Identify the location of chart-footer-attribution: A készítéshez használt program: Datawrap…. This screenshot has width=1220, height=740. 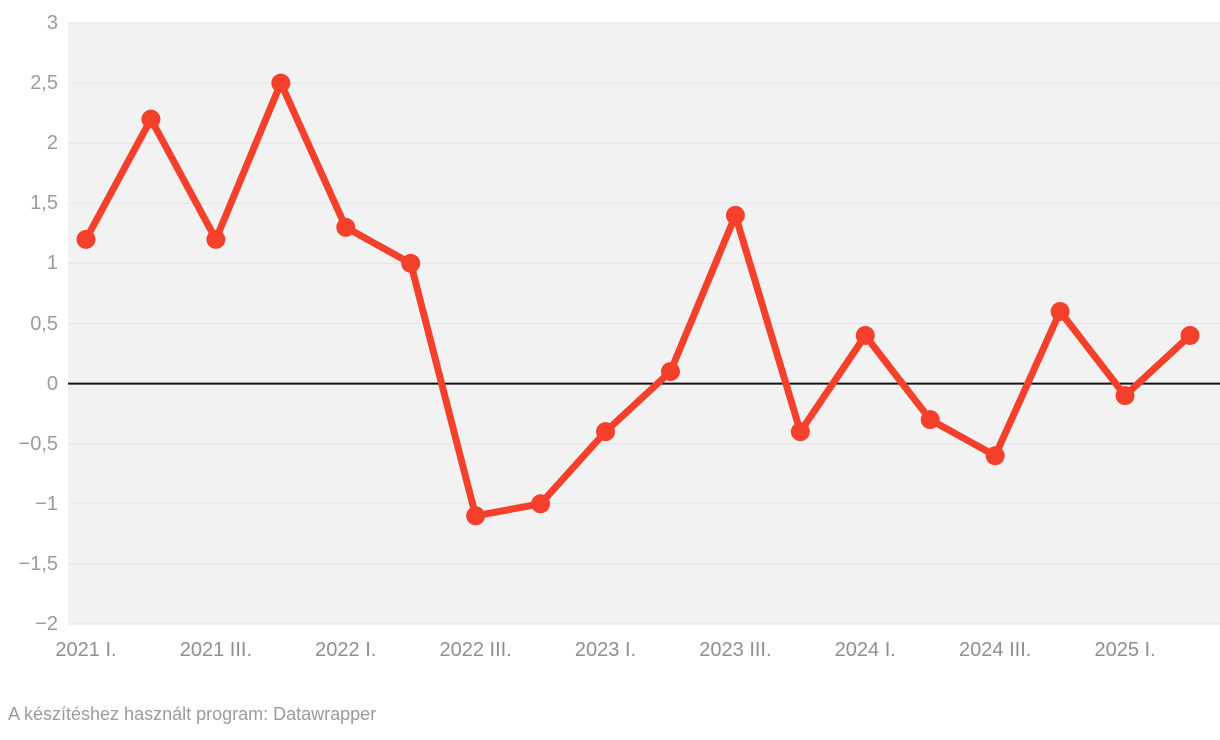
(192, 714).